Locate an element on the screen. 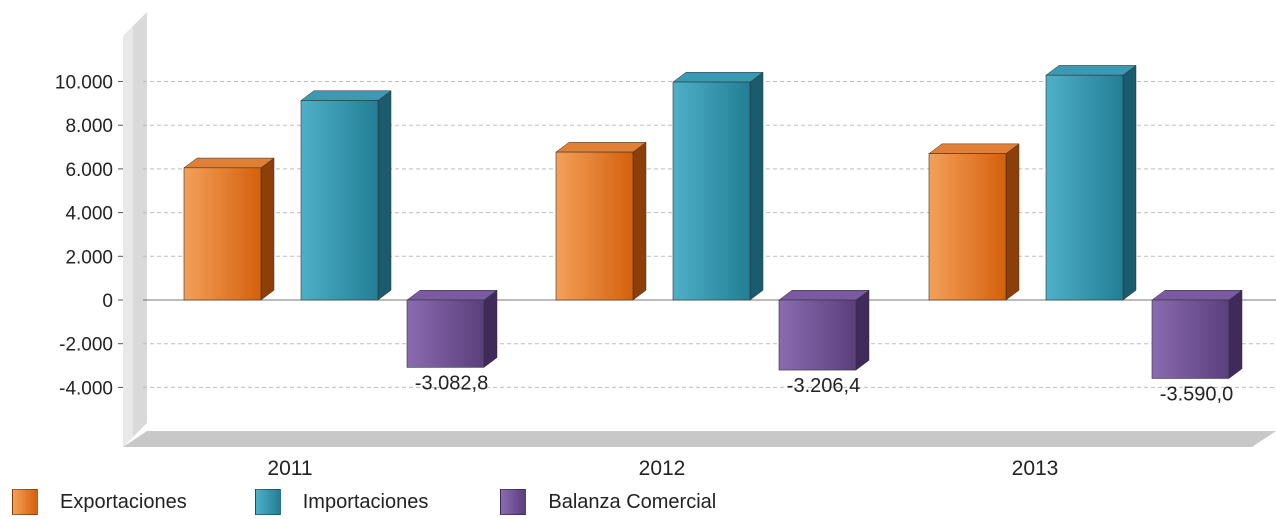 The image size is (1276, 519). y-tick-label: 2.000 is located at coordinates (89, 257).